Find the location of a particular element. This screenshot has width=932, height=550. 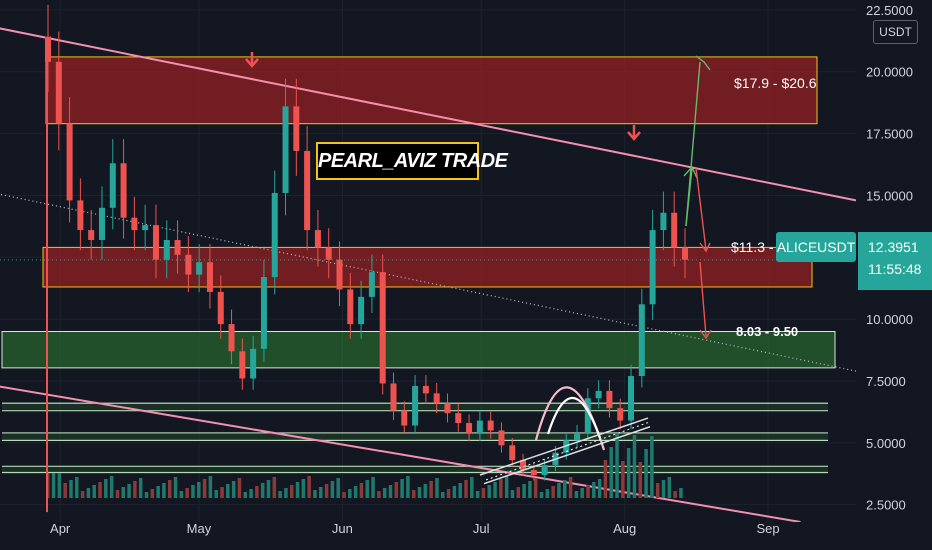

price-tick-label: 5.0000 is located at coordinates (886, 443).